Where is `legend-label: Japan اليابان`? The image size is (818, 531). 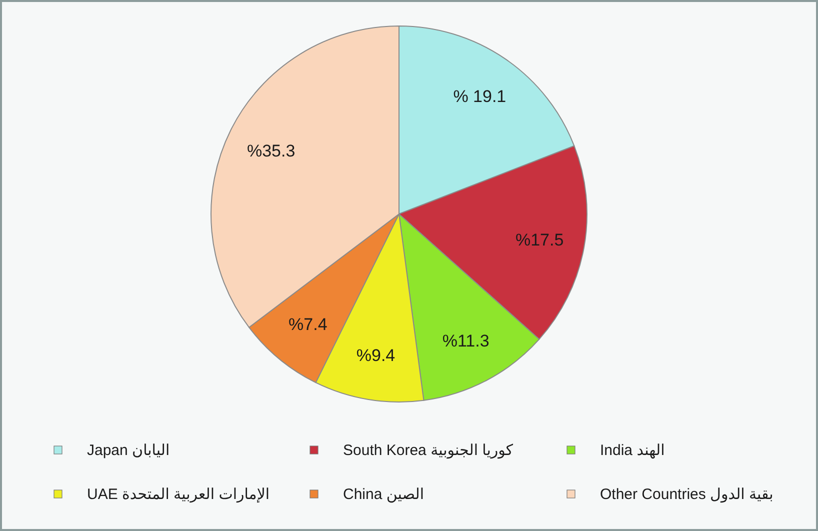 legend-label: Japan اليابان is located at coordinates (128, 450).